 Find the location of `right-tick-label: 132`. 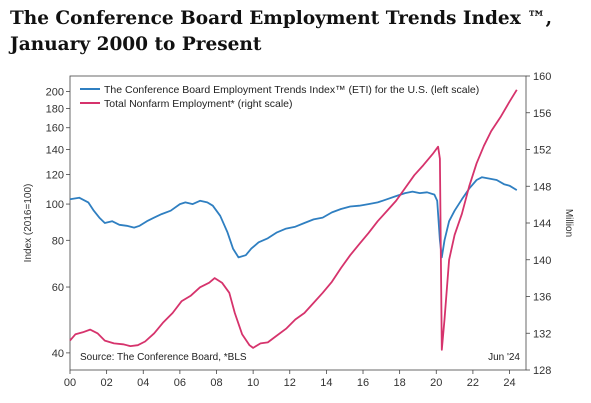

right-tick-label: 132 is located at coordinates (542, 334).